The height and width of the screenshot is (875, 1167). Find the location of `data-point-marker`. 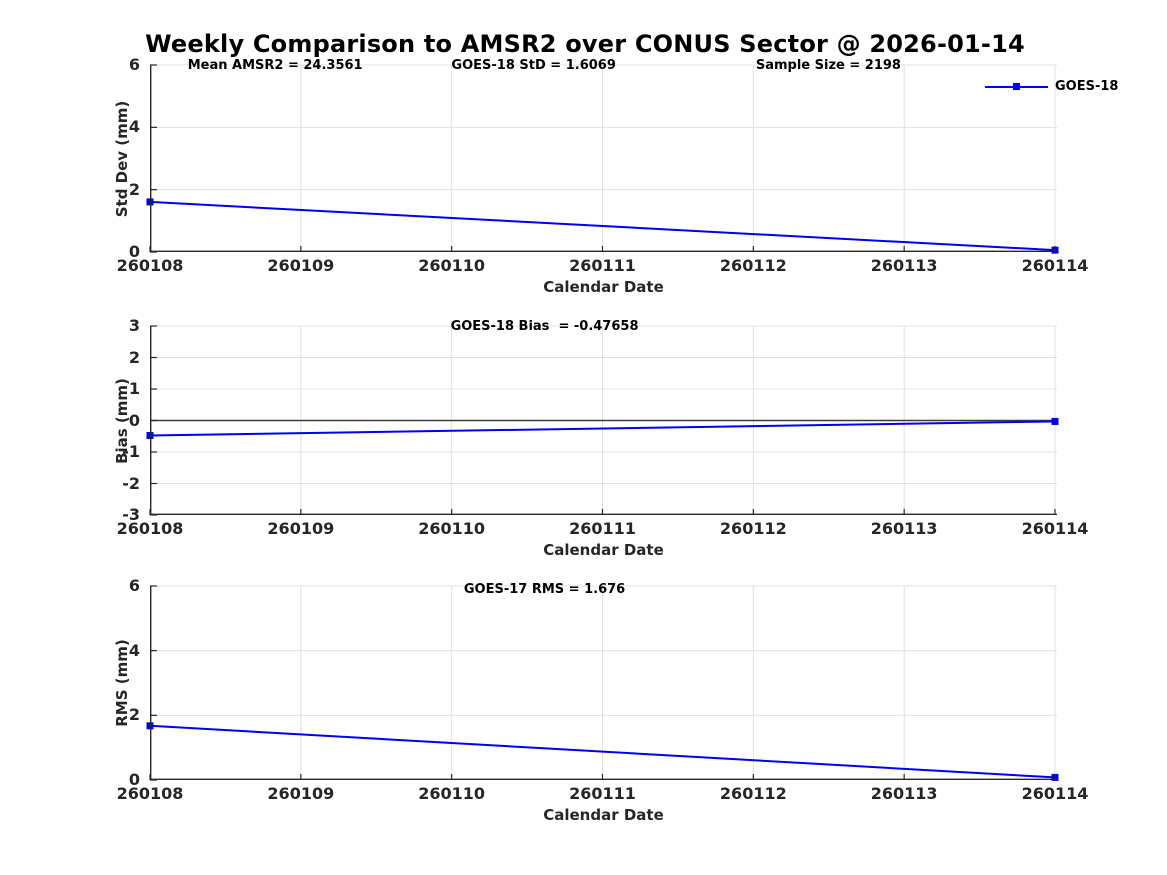

data-point-marker is located at coordinates (1055, 421).